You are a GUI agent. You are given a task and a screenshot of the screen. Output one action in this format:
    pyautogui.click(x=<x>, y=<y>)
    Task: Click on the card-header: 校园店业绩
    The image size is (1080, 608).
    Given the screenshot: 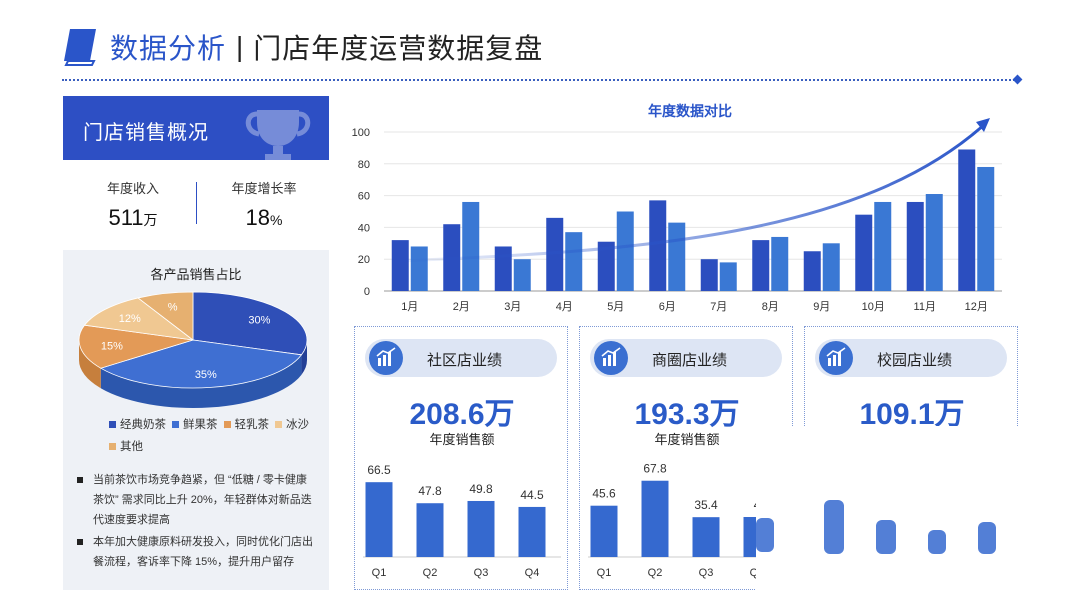 What is the action you would take?
    pyautogui.click(x=911, y=358)
    